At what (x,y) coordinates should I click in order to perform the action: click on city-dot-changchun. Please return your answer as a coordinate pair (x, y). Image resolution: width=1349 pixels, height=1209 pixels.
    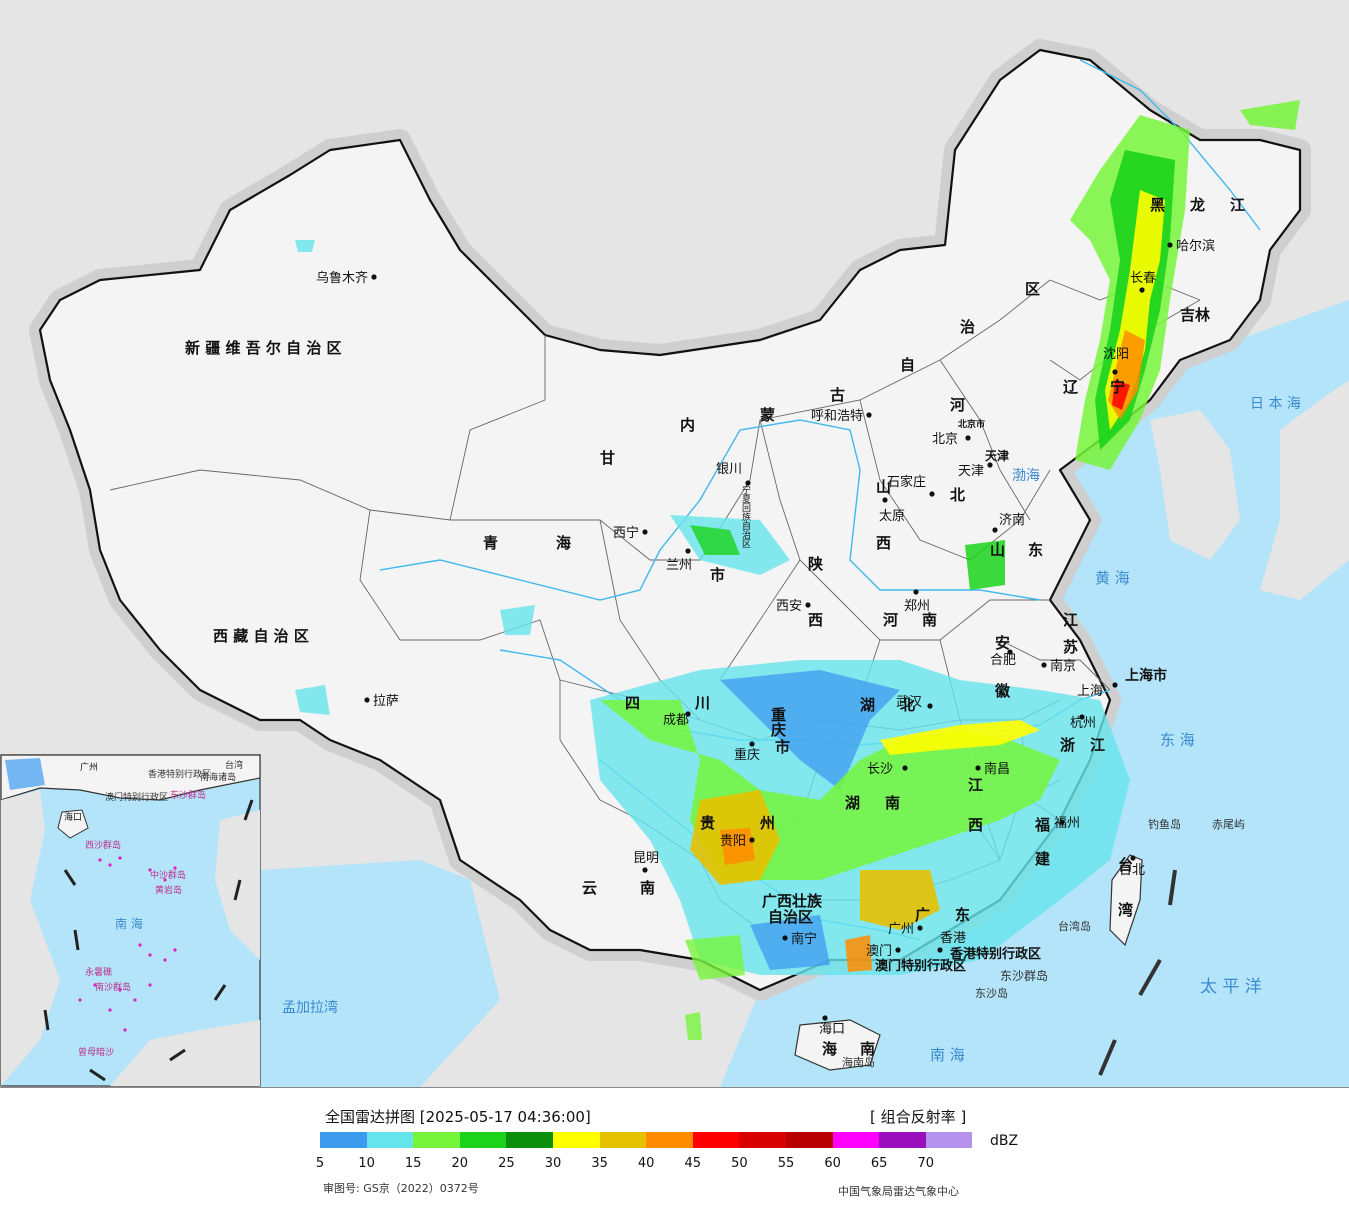
    Looking at the image, I should click on (1142, 290).